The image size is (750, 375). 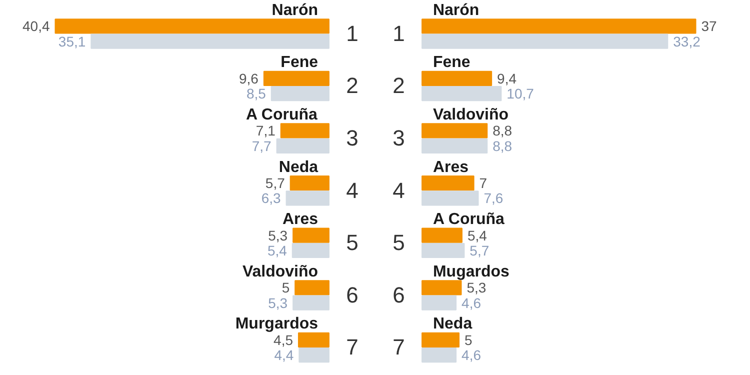 What do you see at coordinates (256, 94) in the screenshot?
I see `data-label: 8,5` at bounding box center [256, 94].